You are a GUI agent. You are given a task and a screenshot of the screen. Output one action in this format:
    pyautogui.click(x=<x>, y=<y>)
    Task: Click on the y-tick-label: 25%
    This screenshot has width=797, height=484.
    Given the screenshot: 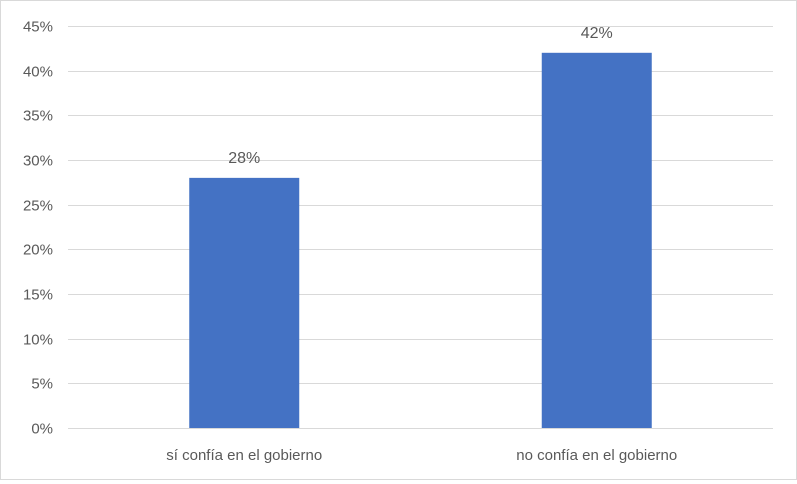 What is the action you would take?
    pyautogui.click(x=38, y=206)
    